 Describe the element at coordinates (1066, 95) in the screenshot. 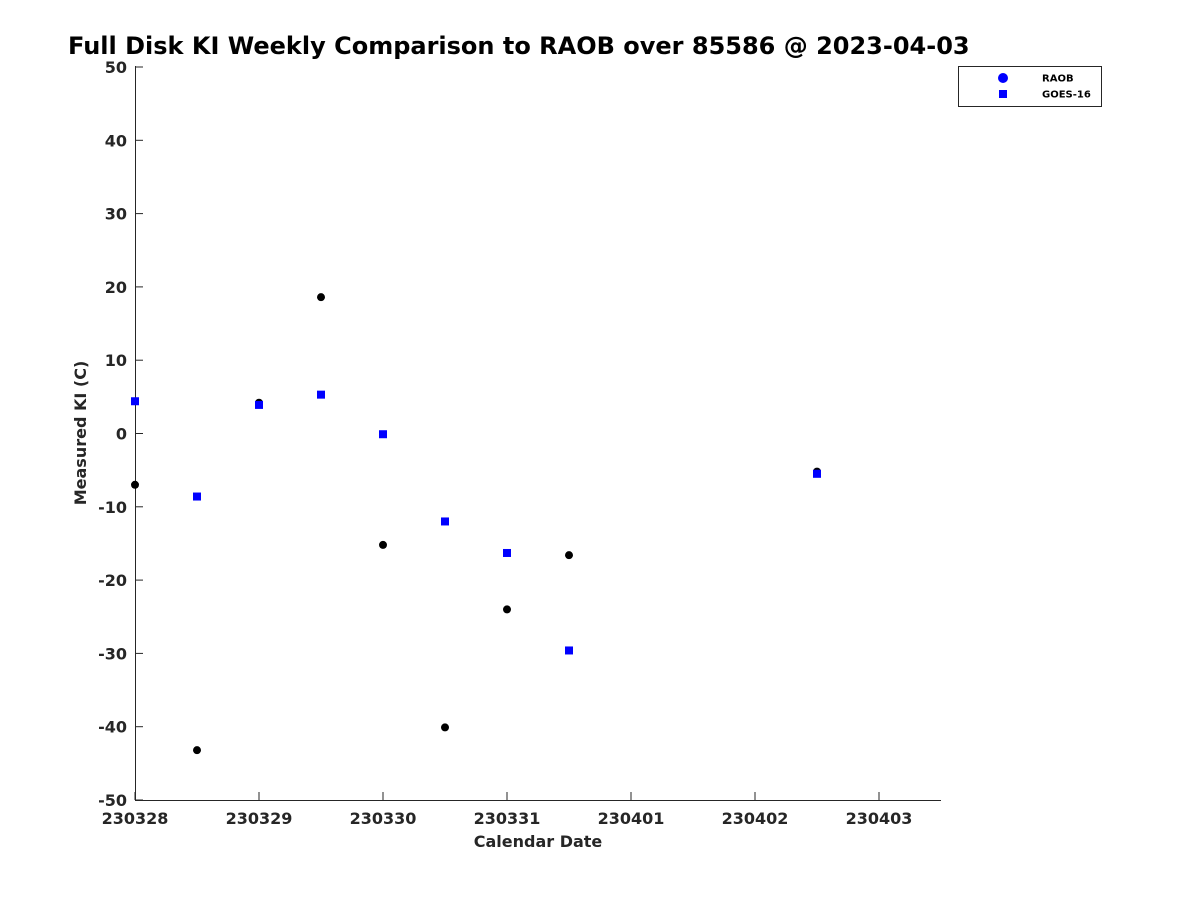

I see `legend-label-goes16: GOES-16` at that location.